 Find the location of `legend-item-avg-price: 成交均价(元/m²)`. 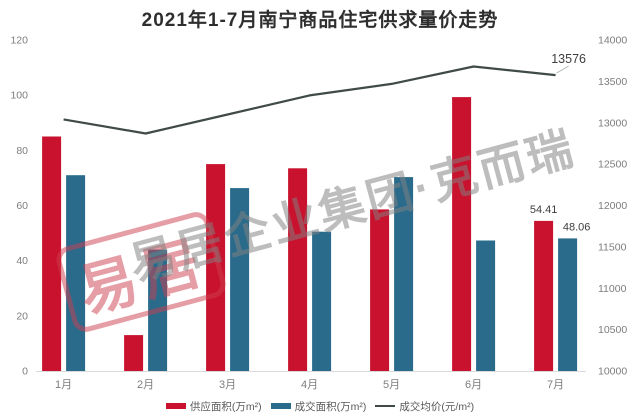

legend-item-avg-price: 成交均价(元/m²) is located at coordinates (424, 406).